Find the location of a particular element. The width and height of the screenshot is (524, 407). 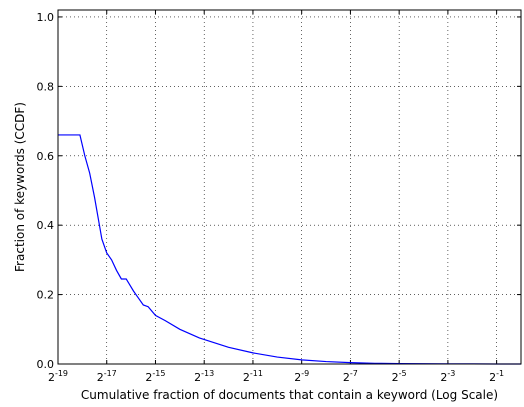

x-tick-label: 2-3 is located at coordinates (447, 376).